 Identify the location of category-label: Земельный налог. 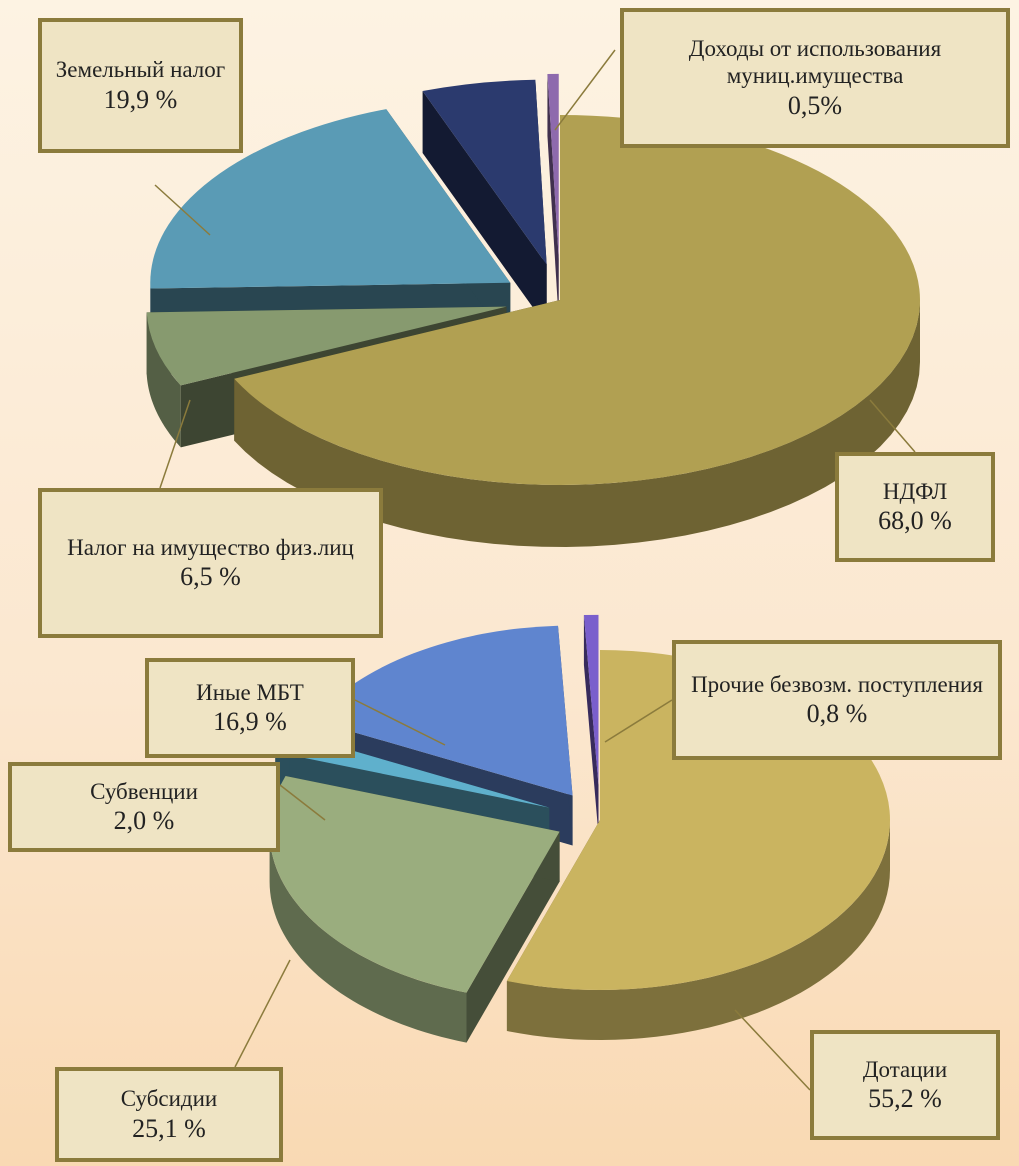
(140, 70).